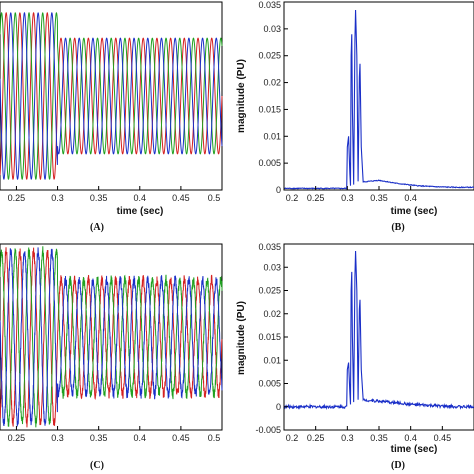 This screenshot has height=474, width=474. I want to click on panel-b-y-ticks: 0 0.005 0.01 0.015 0.02 0.025 0.03 0.035, so click(273, 97).